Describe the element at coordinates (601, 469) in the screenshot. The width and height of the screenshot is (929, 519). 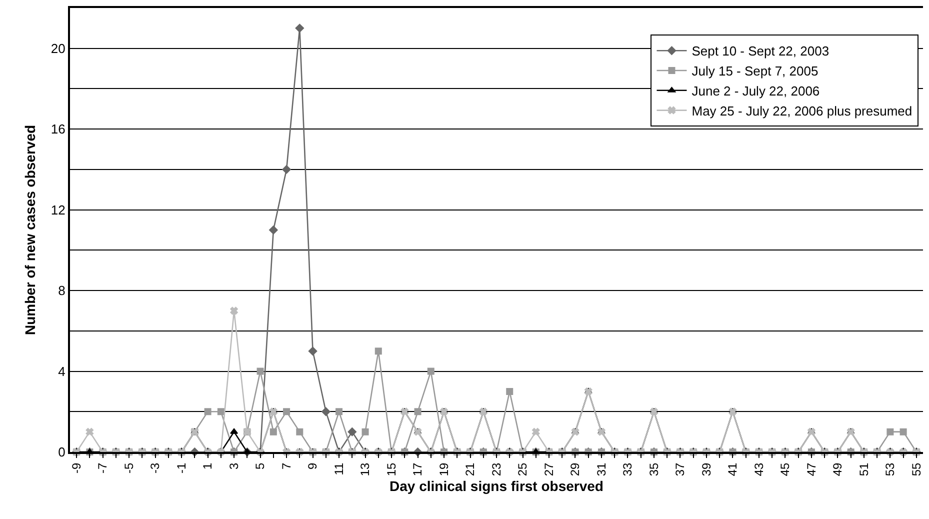
I see `x-tick-label: 31` at that location.